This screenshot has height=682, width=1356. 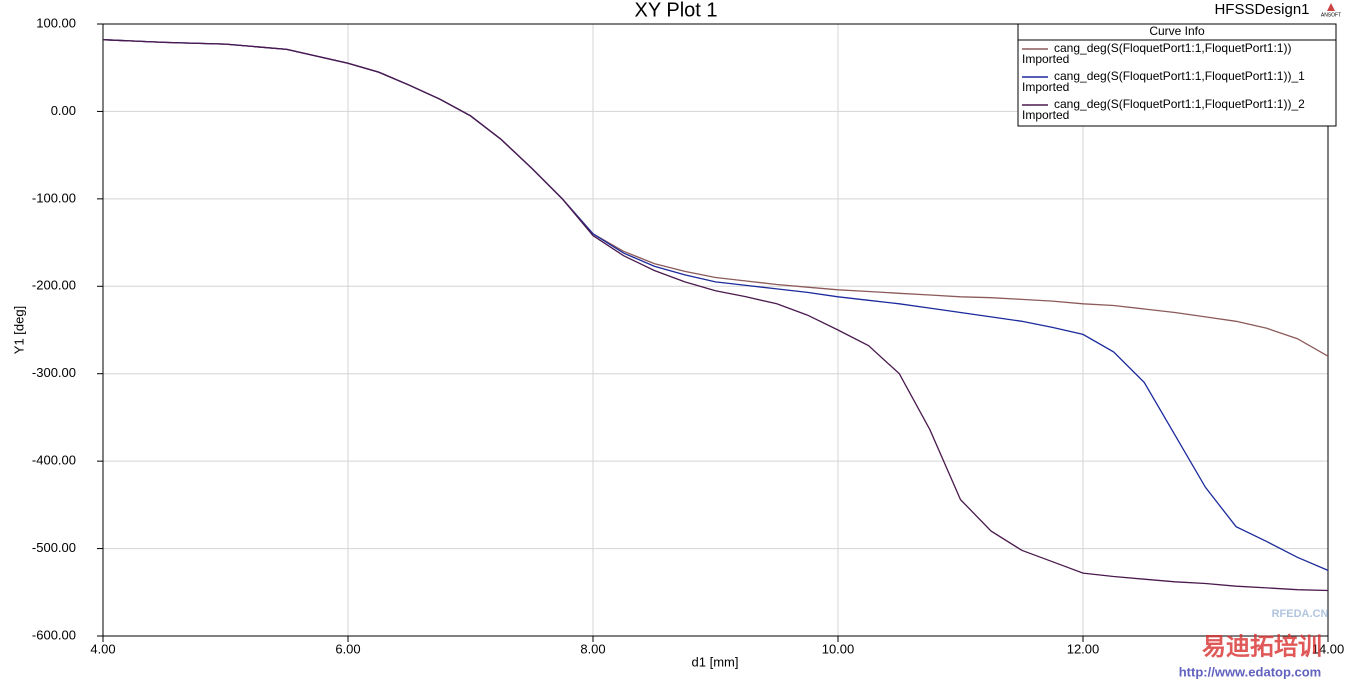 I want to click on watermark-text: http://www.edatop.com, so click(x=1250, y=671).